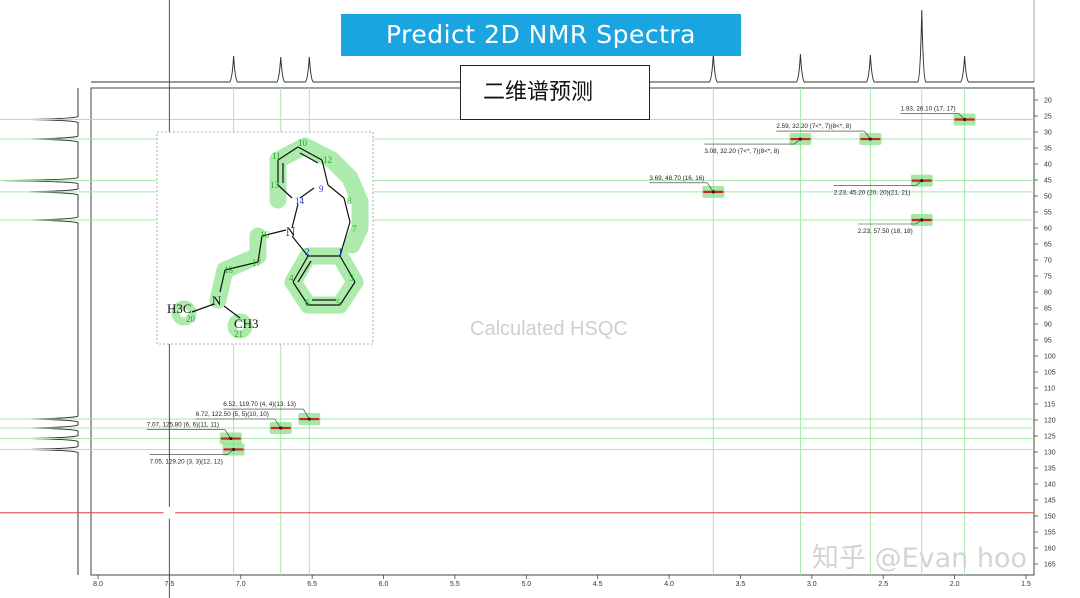 The width and height of the screenshot is (1080, 598). What do you see at coordinates (813, 126) in the screenshot?
I see `cross-peak-label: 2.59, 32.20 (7<*, 7)(8<*, 8)` at bounding box center [813, 126].